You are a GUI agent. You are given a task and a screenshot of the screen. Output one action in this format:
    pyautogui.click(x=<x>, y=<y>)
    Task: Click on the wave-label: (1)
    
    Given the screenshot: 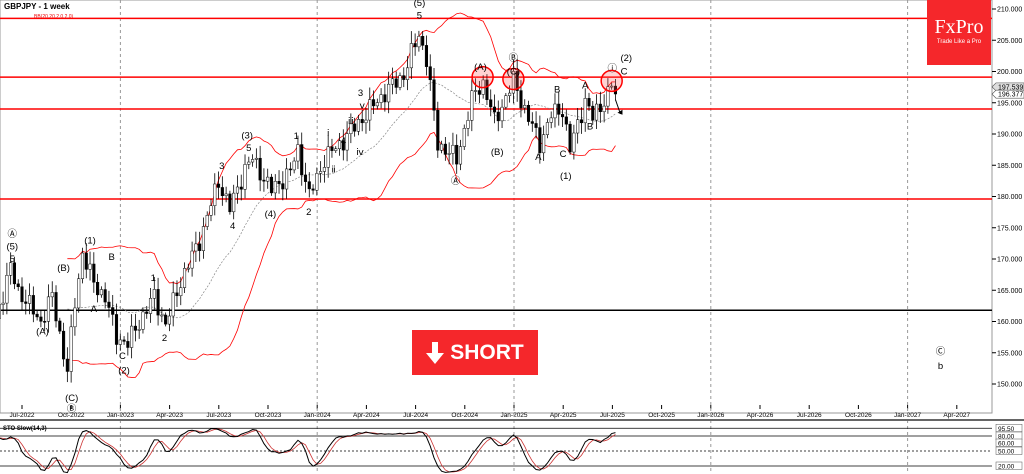 What is the action you would take?
    pyautogui.click(x=566, y=176)
    